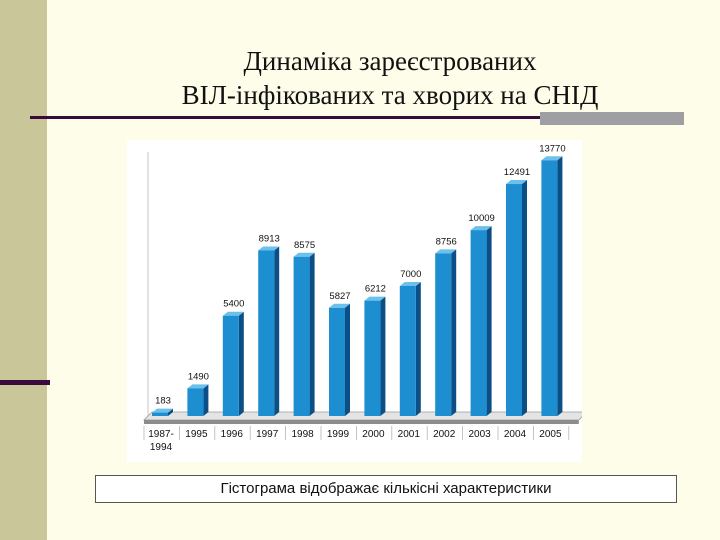 The width and height of the screenshot is (720, 540). I want to click on data-label: 183, so click(163, 401).